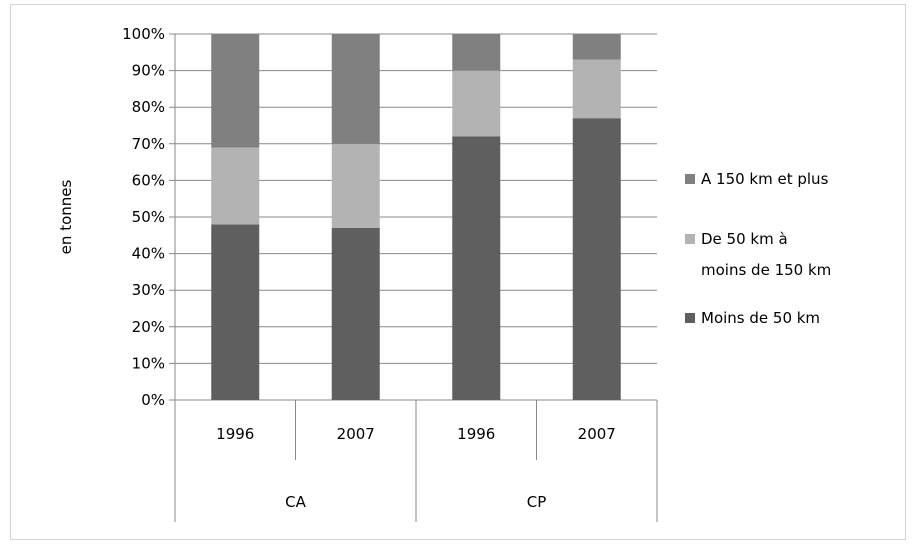  What do you see at coordinates (295, 502) in the screenshot?
I see `x-group-label: CA` at bounding box center [295, 502].